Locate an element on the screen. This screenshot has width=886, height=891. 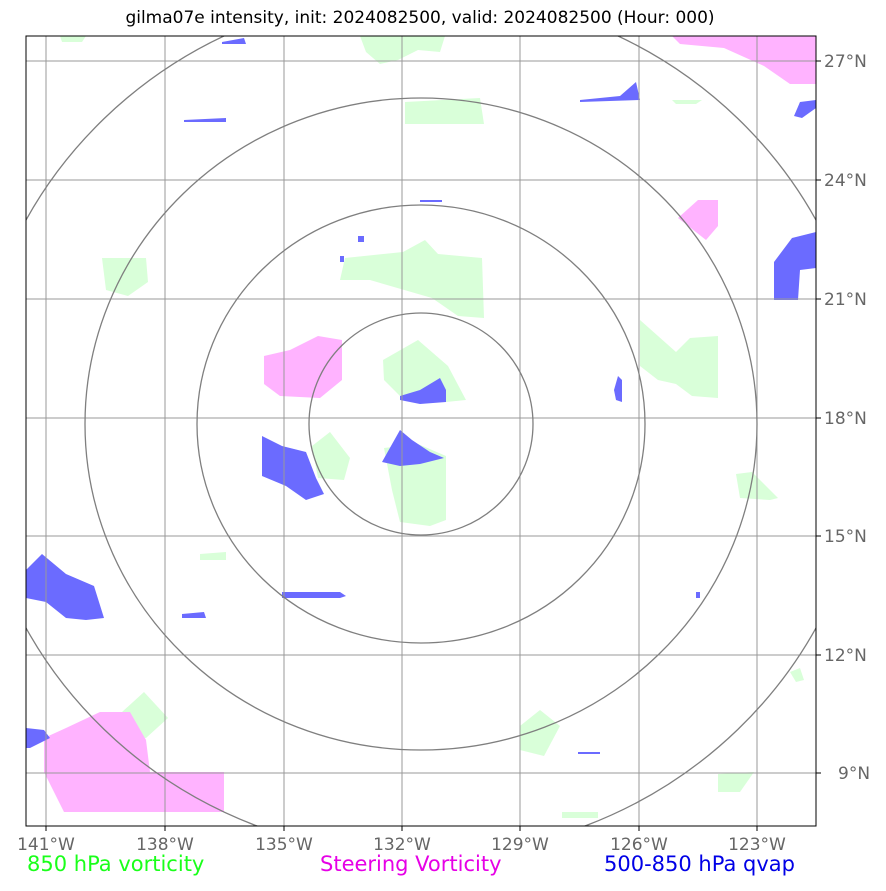
lon-label: 129°W is located at coordinates (520, 845).